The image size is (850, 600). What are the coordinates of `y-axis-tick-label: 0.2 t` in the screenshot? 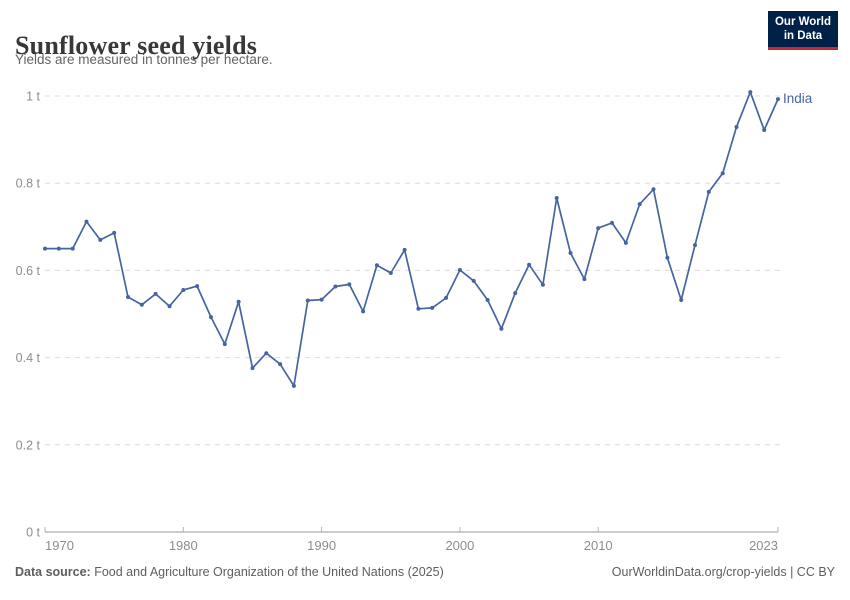 It's located at (28, 445).